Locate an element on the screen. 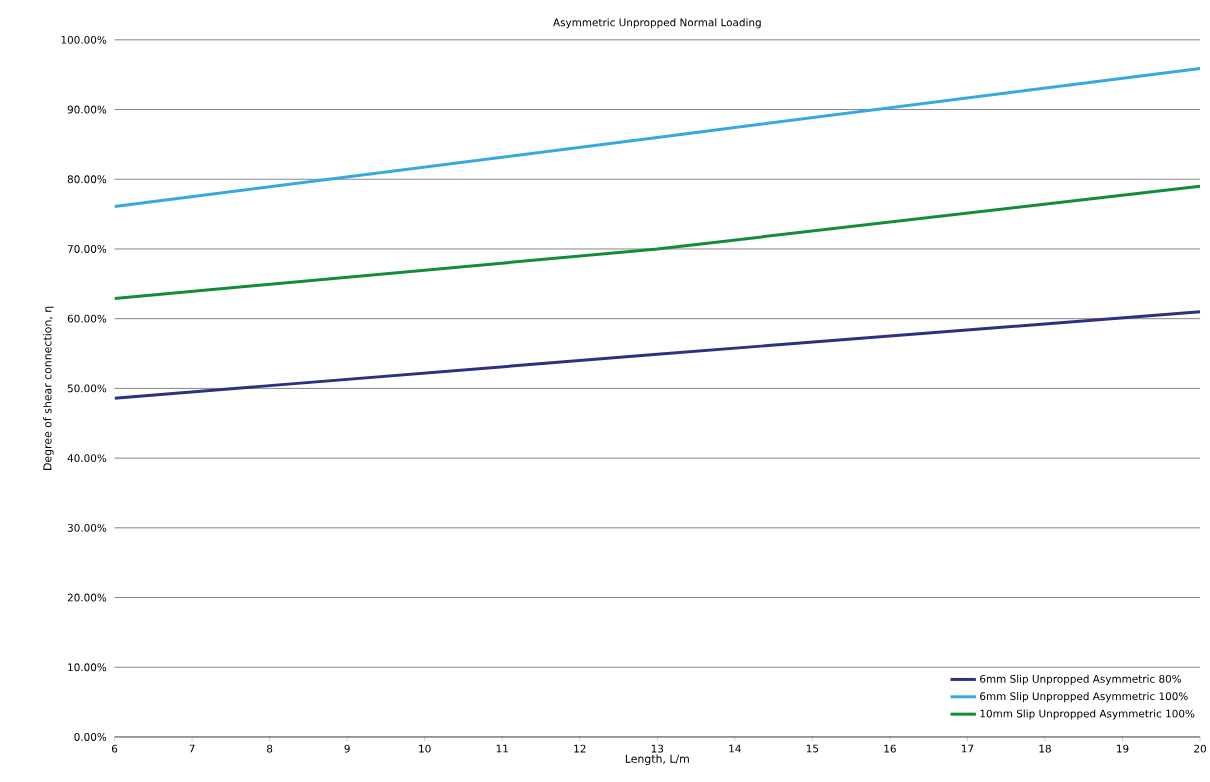 The height and width of the screenshot is (782, 1210). x-tick-label: 9 is located at coordinates (347, 748).